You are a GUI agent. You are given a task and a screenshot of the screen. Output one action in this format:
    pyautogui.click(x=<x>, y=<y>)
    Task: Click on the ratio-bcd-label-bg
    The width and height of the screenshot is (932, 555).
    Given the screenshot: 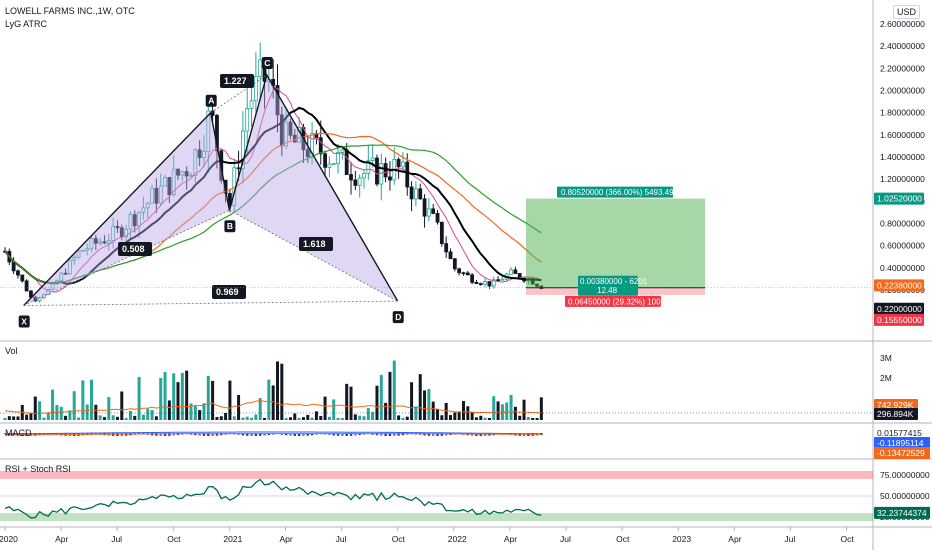 What is the action you would take?
    pyautogui.click(x=316, y=244)
    